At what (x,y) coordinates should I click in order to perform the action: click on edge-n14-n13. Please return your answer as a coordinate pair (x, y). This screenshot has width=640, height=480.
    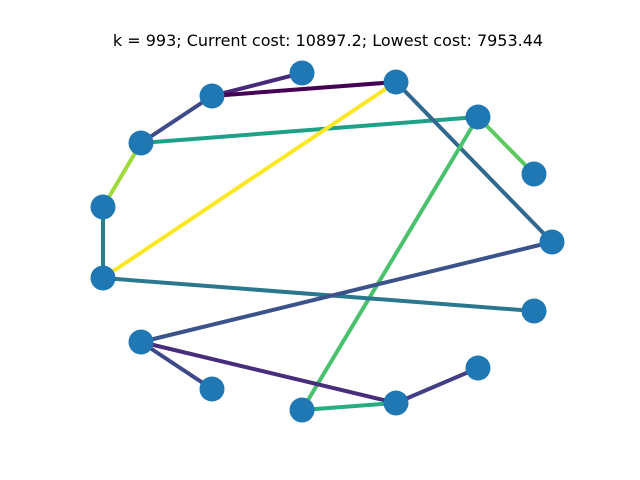
    Looking at the image, I should click on (349, 406).